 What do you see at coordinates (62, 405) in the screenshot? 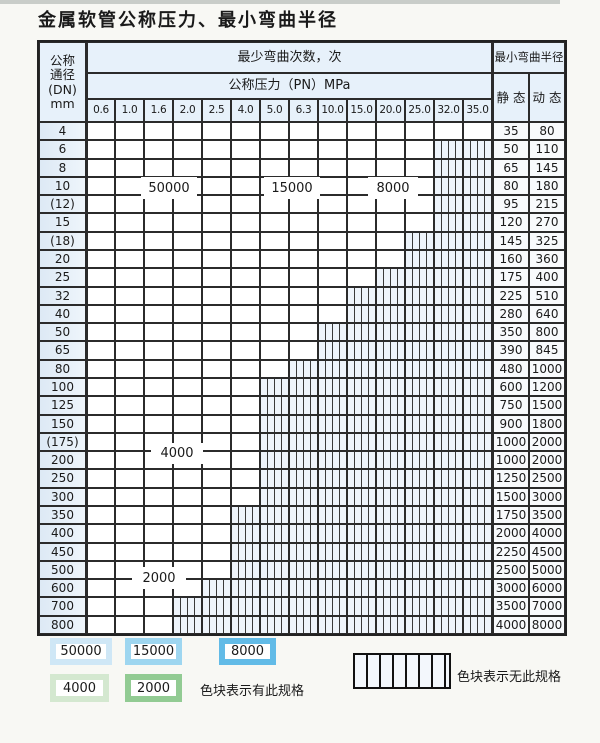
I see `dn-cell: 125` at bounding box center [62, 405].